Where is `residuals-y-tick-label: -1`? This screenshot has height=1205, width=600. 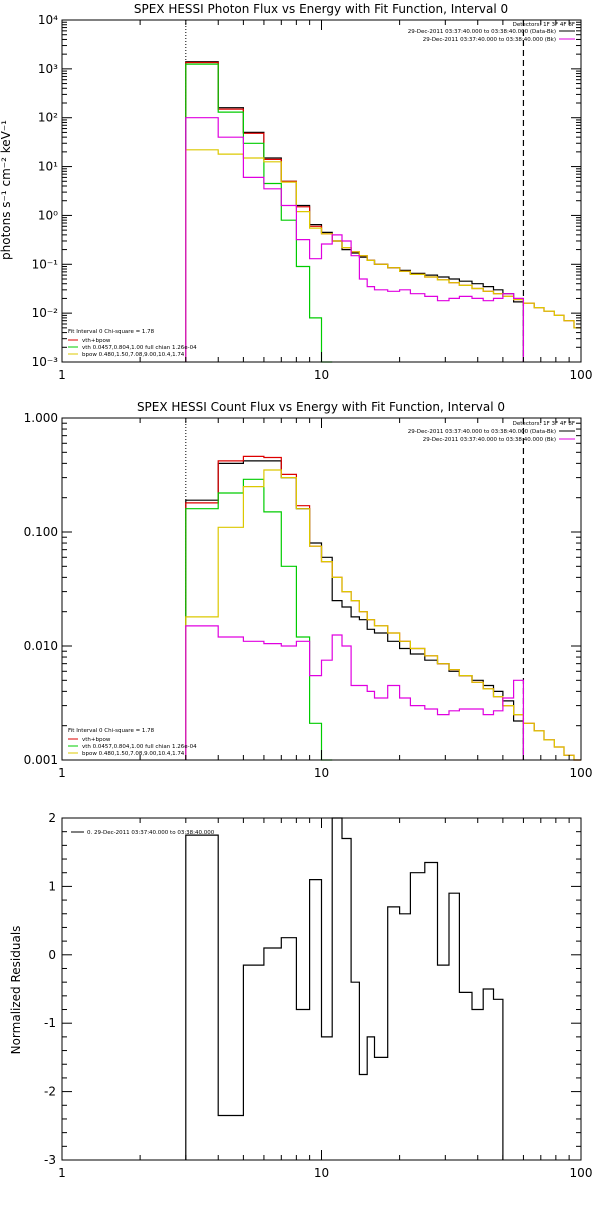
residuals-y-tick-label: -1 is located at coordinates (50, 1023).